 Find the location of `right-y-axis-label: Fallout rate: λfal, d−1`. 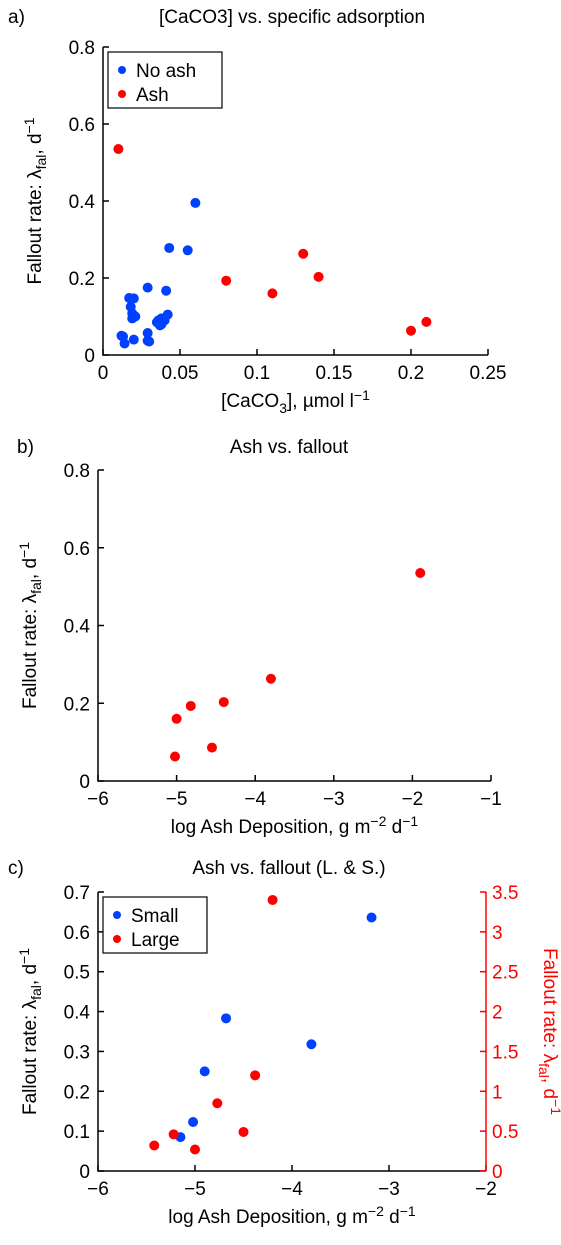

right-y-axis-label: Fallout rate: λfal, d−1 is located at coordinates (548, 1031).